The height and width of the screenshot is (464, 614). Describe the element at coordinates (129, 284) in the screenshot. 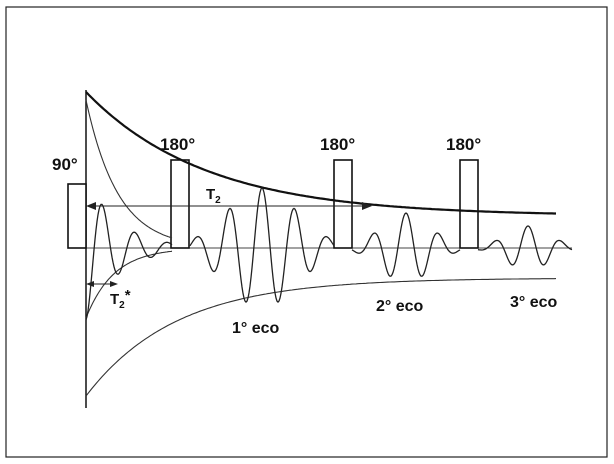

I see `t2star-decay-envelope-lower` at that location.